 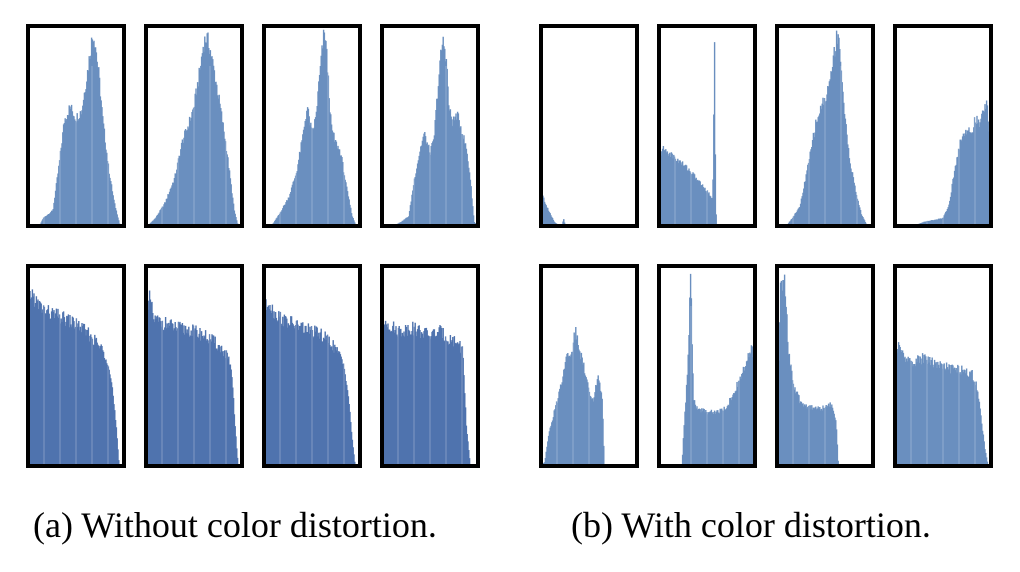 What do you see at coordinates (751, 525) in the screenshot?
I see `caption-b: (b) With color distortion.` at bounding box center [751, 525].